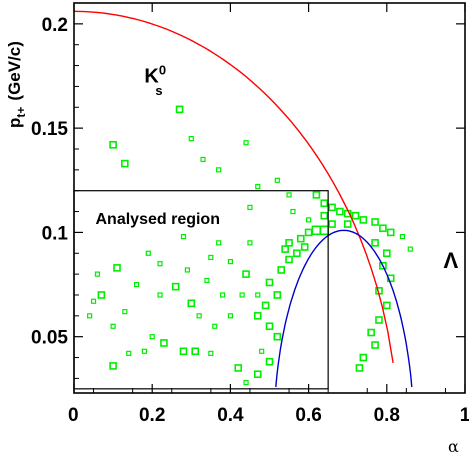 The width and height of the screenshot is (469, 461). What do you see at coordinates (453, 446) in the screenshot?
I see `x-axis-title: α` at bounding box center [453, 446].